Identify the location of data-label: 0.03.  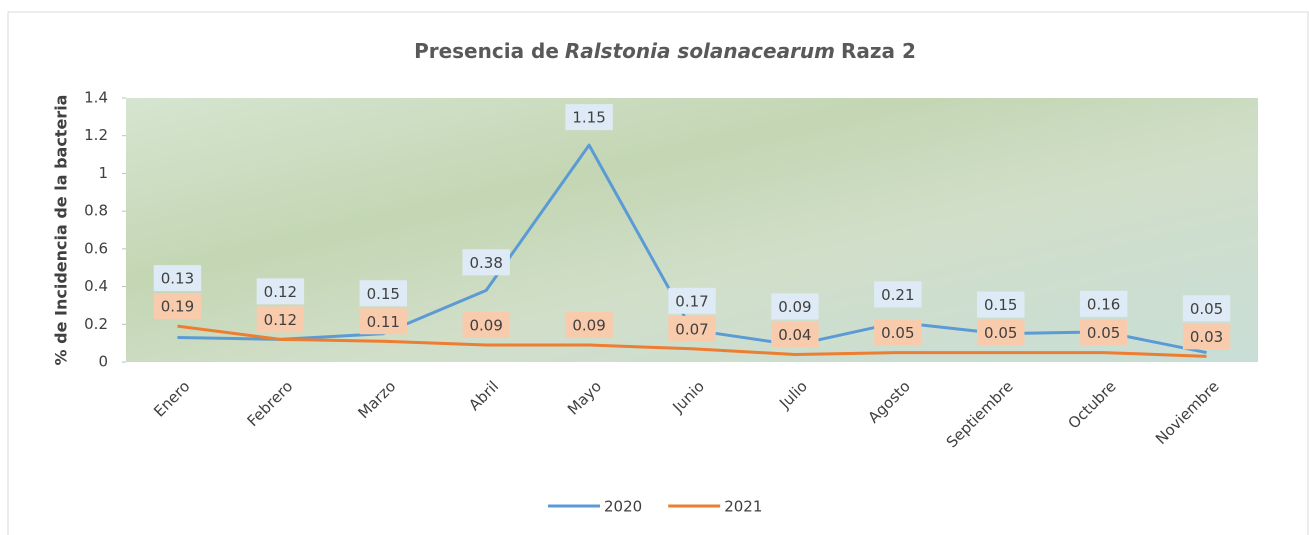
(1206, 336).